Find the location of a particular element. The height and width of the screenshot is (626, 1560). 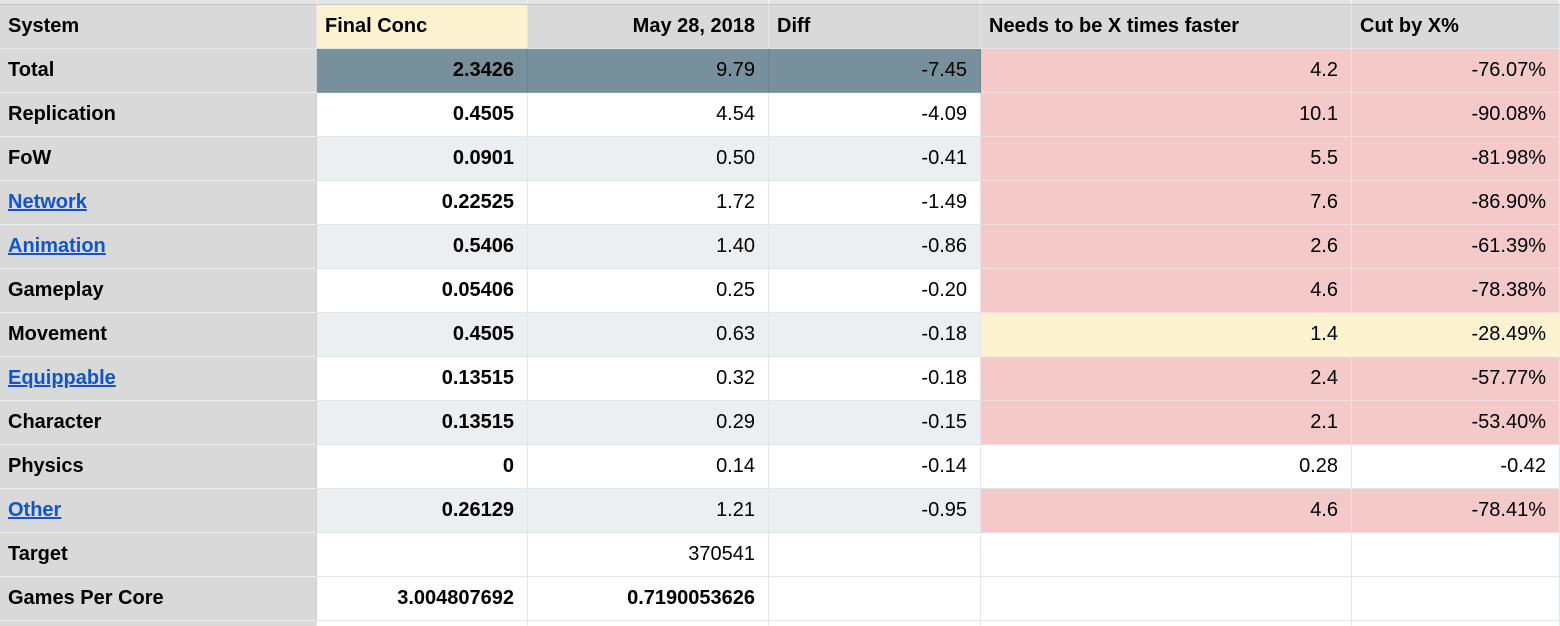

may-28-cell: 9.79 is located at coordinates (648, 71).